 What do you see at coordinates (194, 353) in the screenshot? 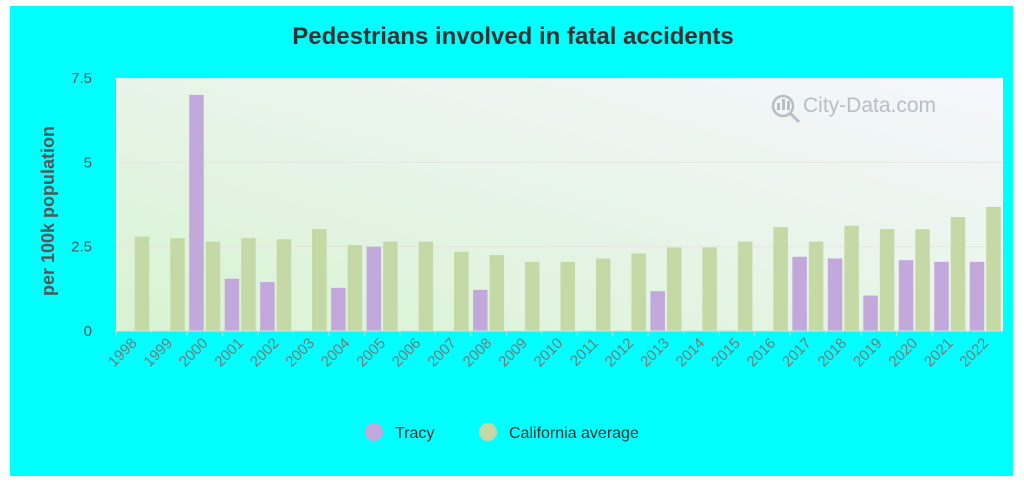
I see `x-tick-label: 2000` at bounding box center [194, 353].